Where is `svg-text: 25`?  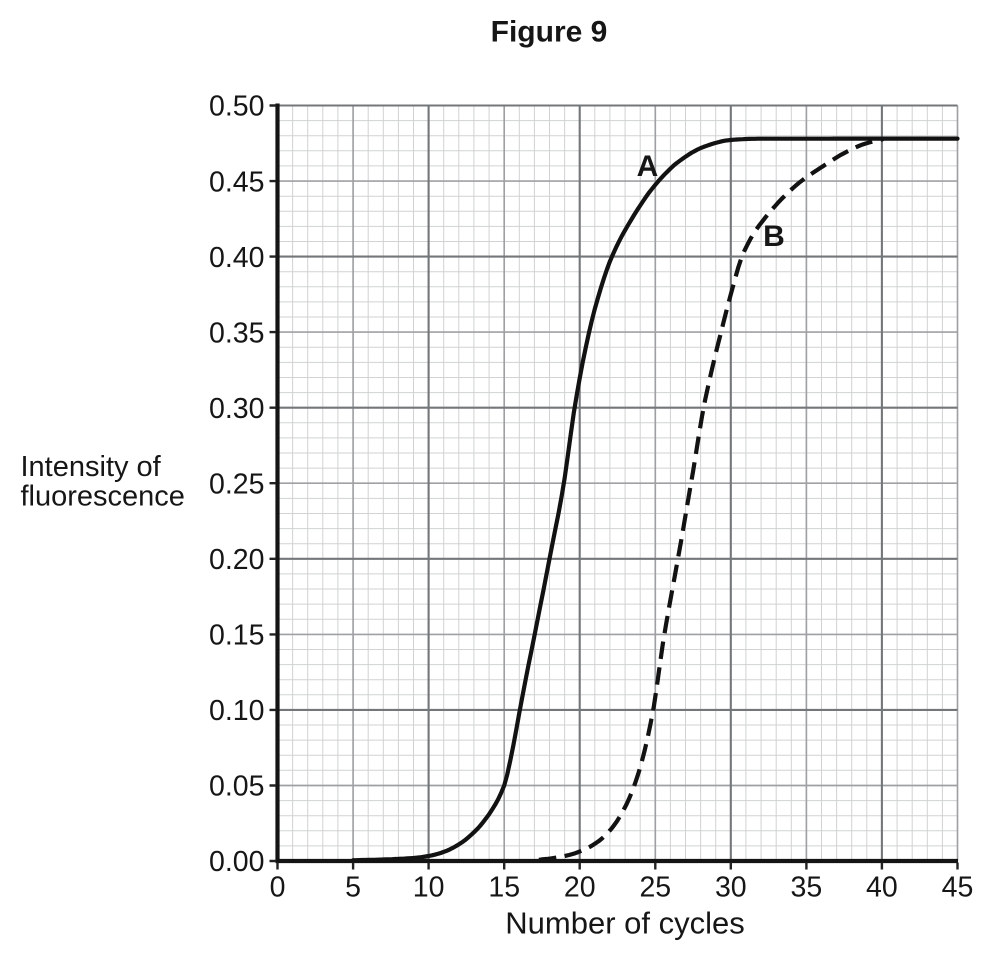 svg-text: 25 is located at coordinates (655, 888).